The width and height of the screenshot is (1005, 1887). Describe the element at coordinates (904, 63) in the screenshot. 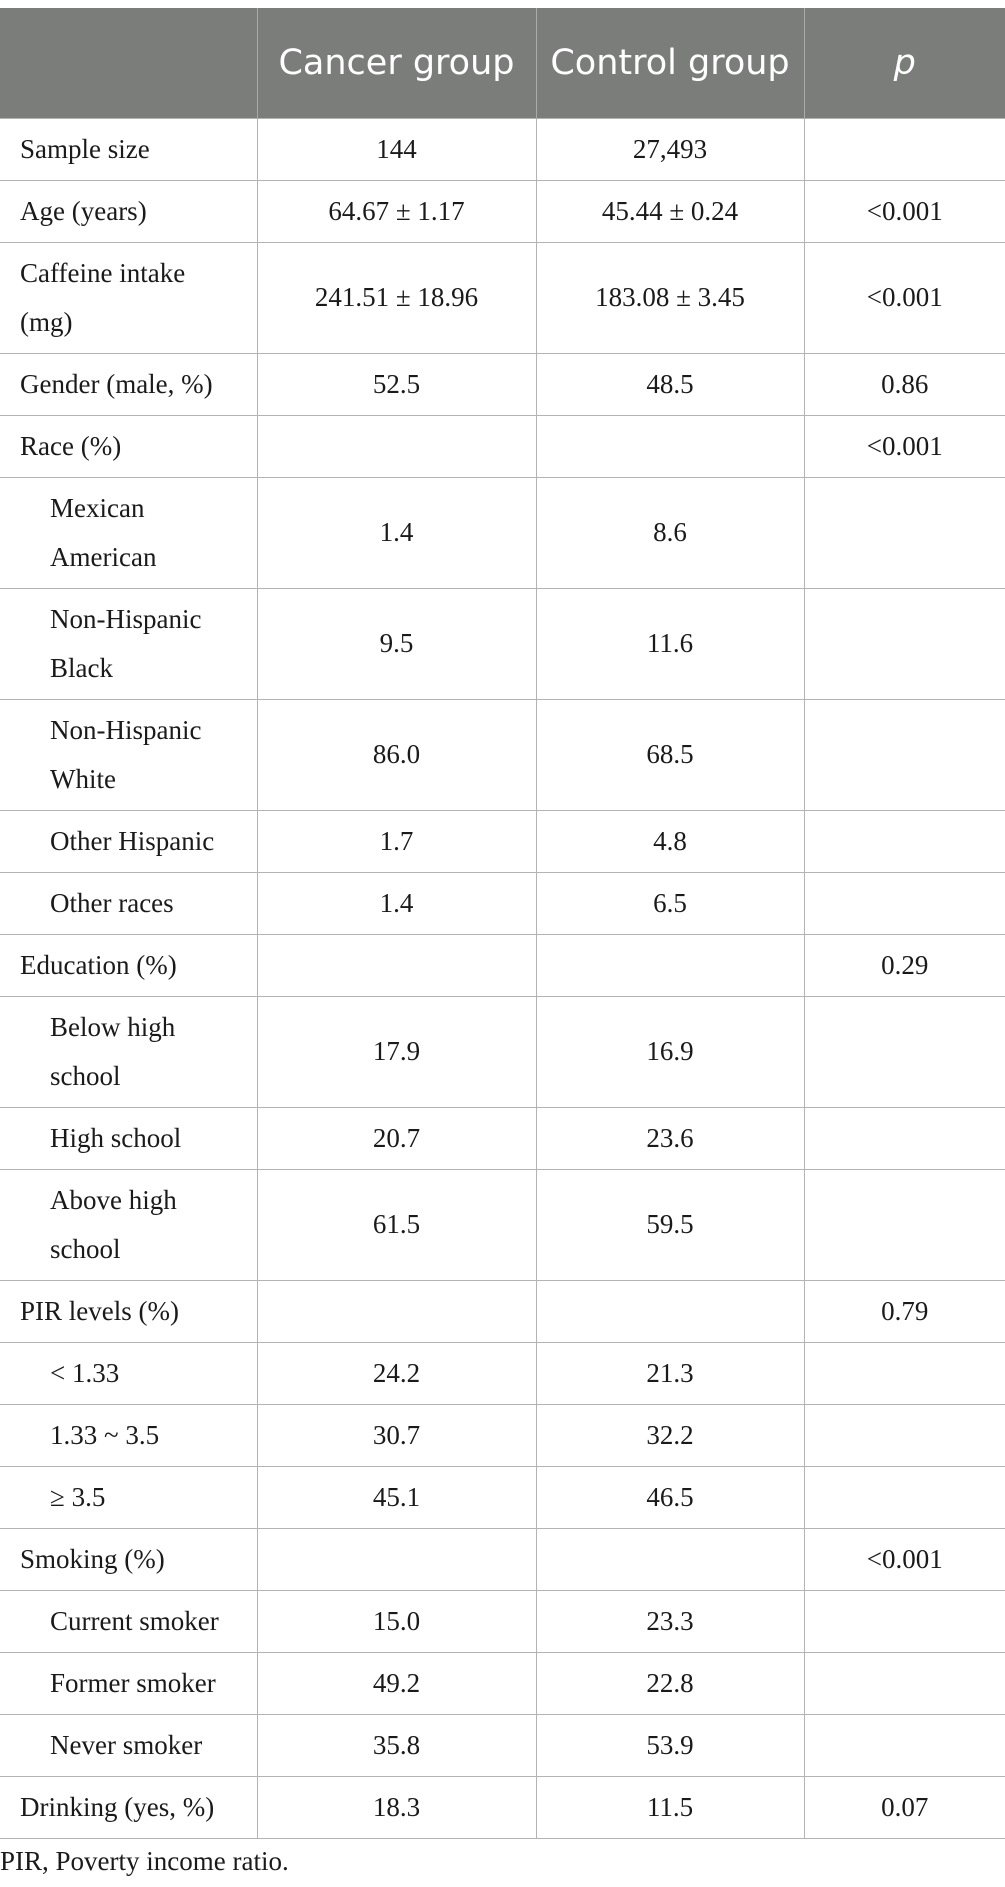

I see `header-p-value: p` at that location.